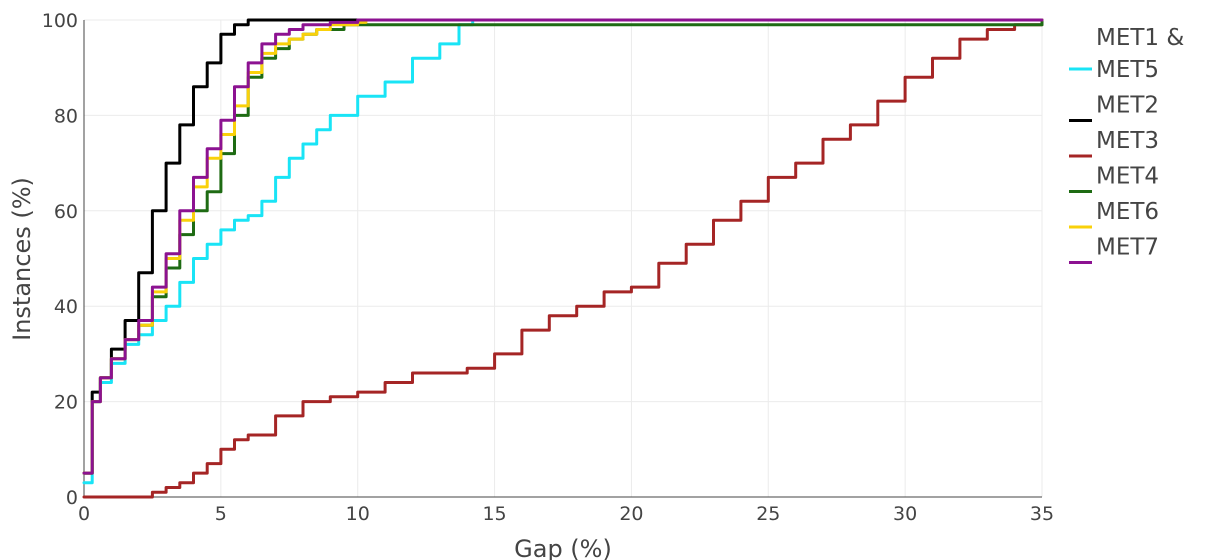 This screenshot has width=1205, height=560. What do you see at coordinates (1127, 106) in the screenshot?
I see `legend-label: MET2` at bounding box center [1127, 106].